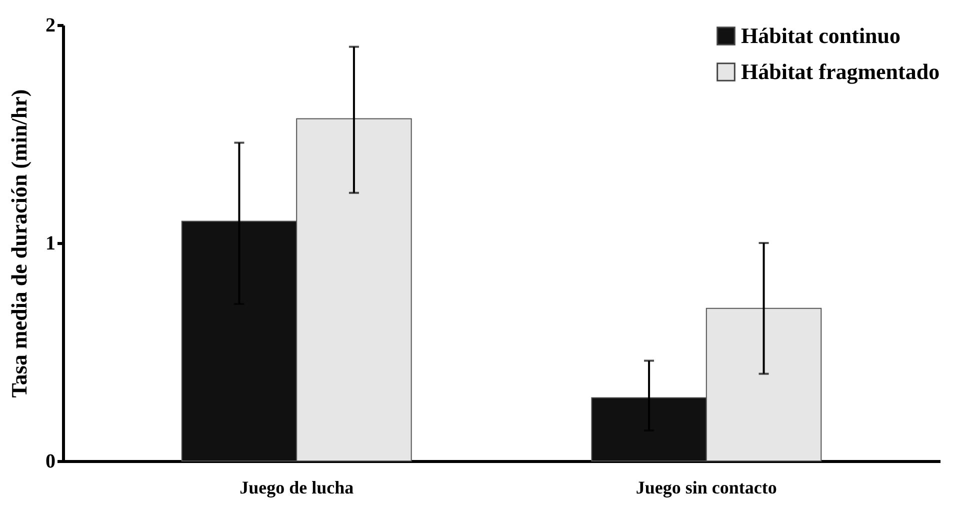 The width and height of the screenshot is (971, 518). What do you see at coordinates (51, 243) in the screenshot?
I see `y-tick-label: 1` at bounding box center [51, 243].